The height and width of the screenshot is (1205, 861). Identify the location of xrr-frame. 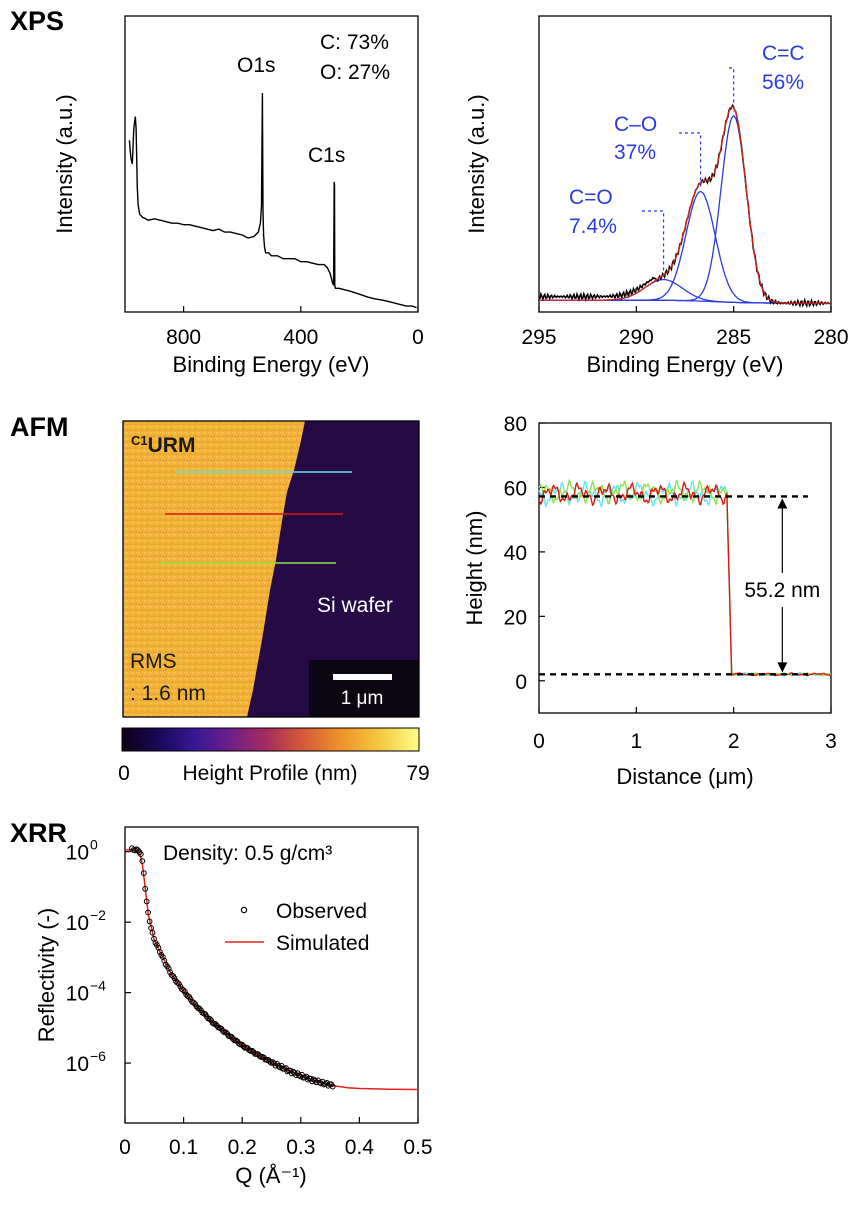
(271, 975).